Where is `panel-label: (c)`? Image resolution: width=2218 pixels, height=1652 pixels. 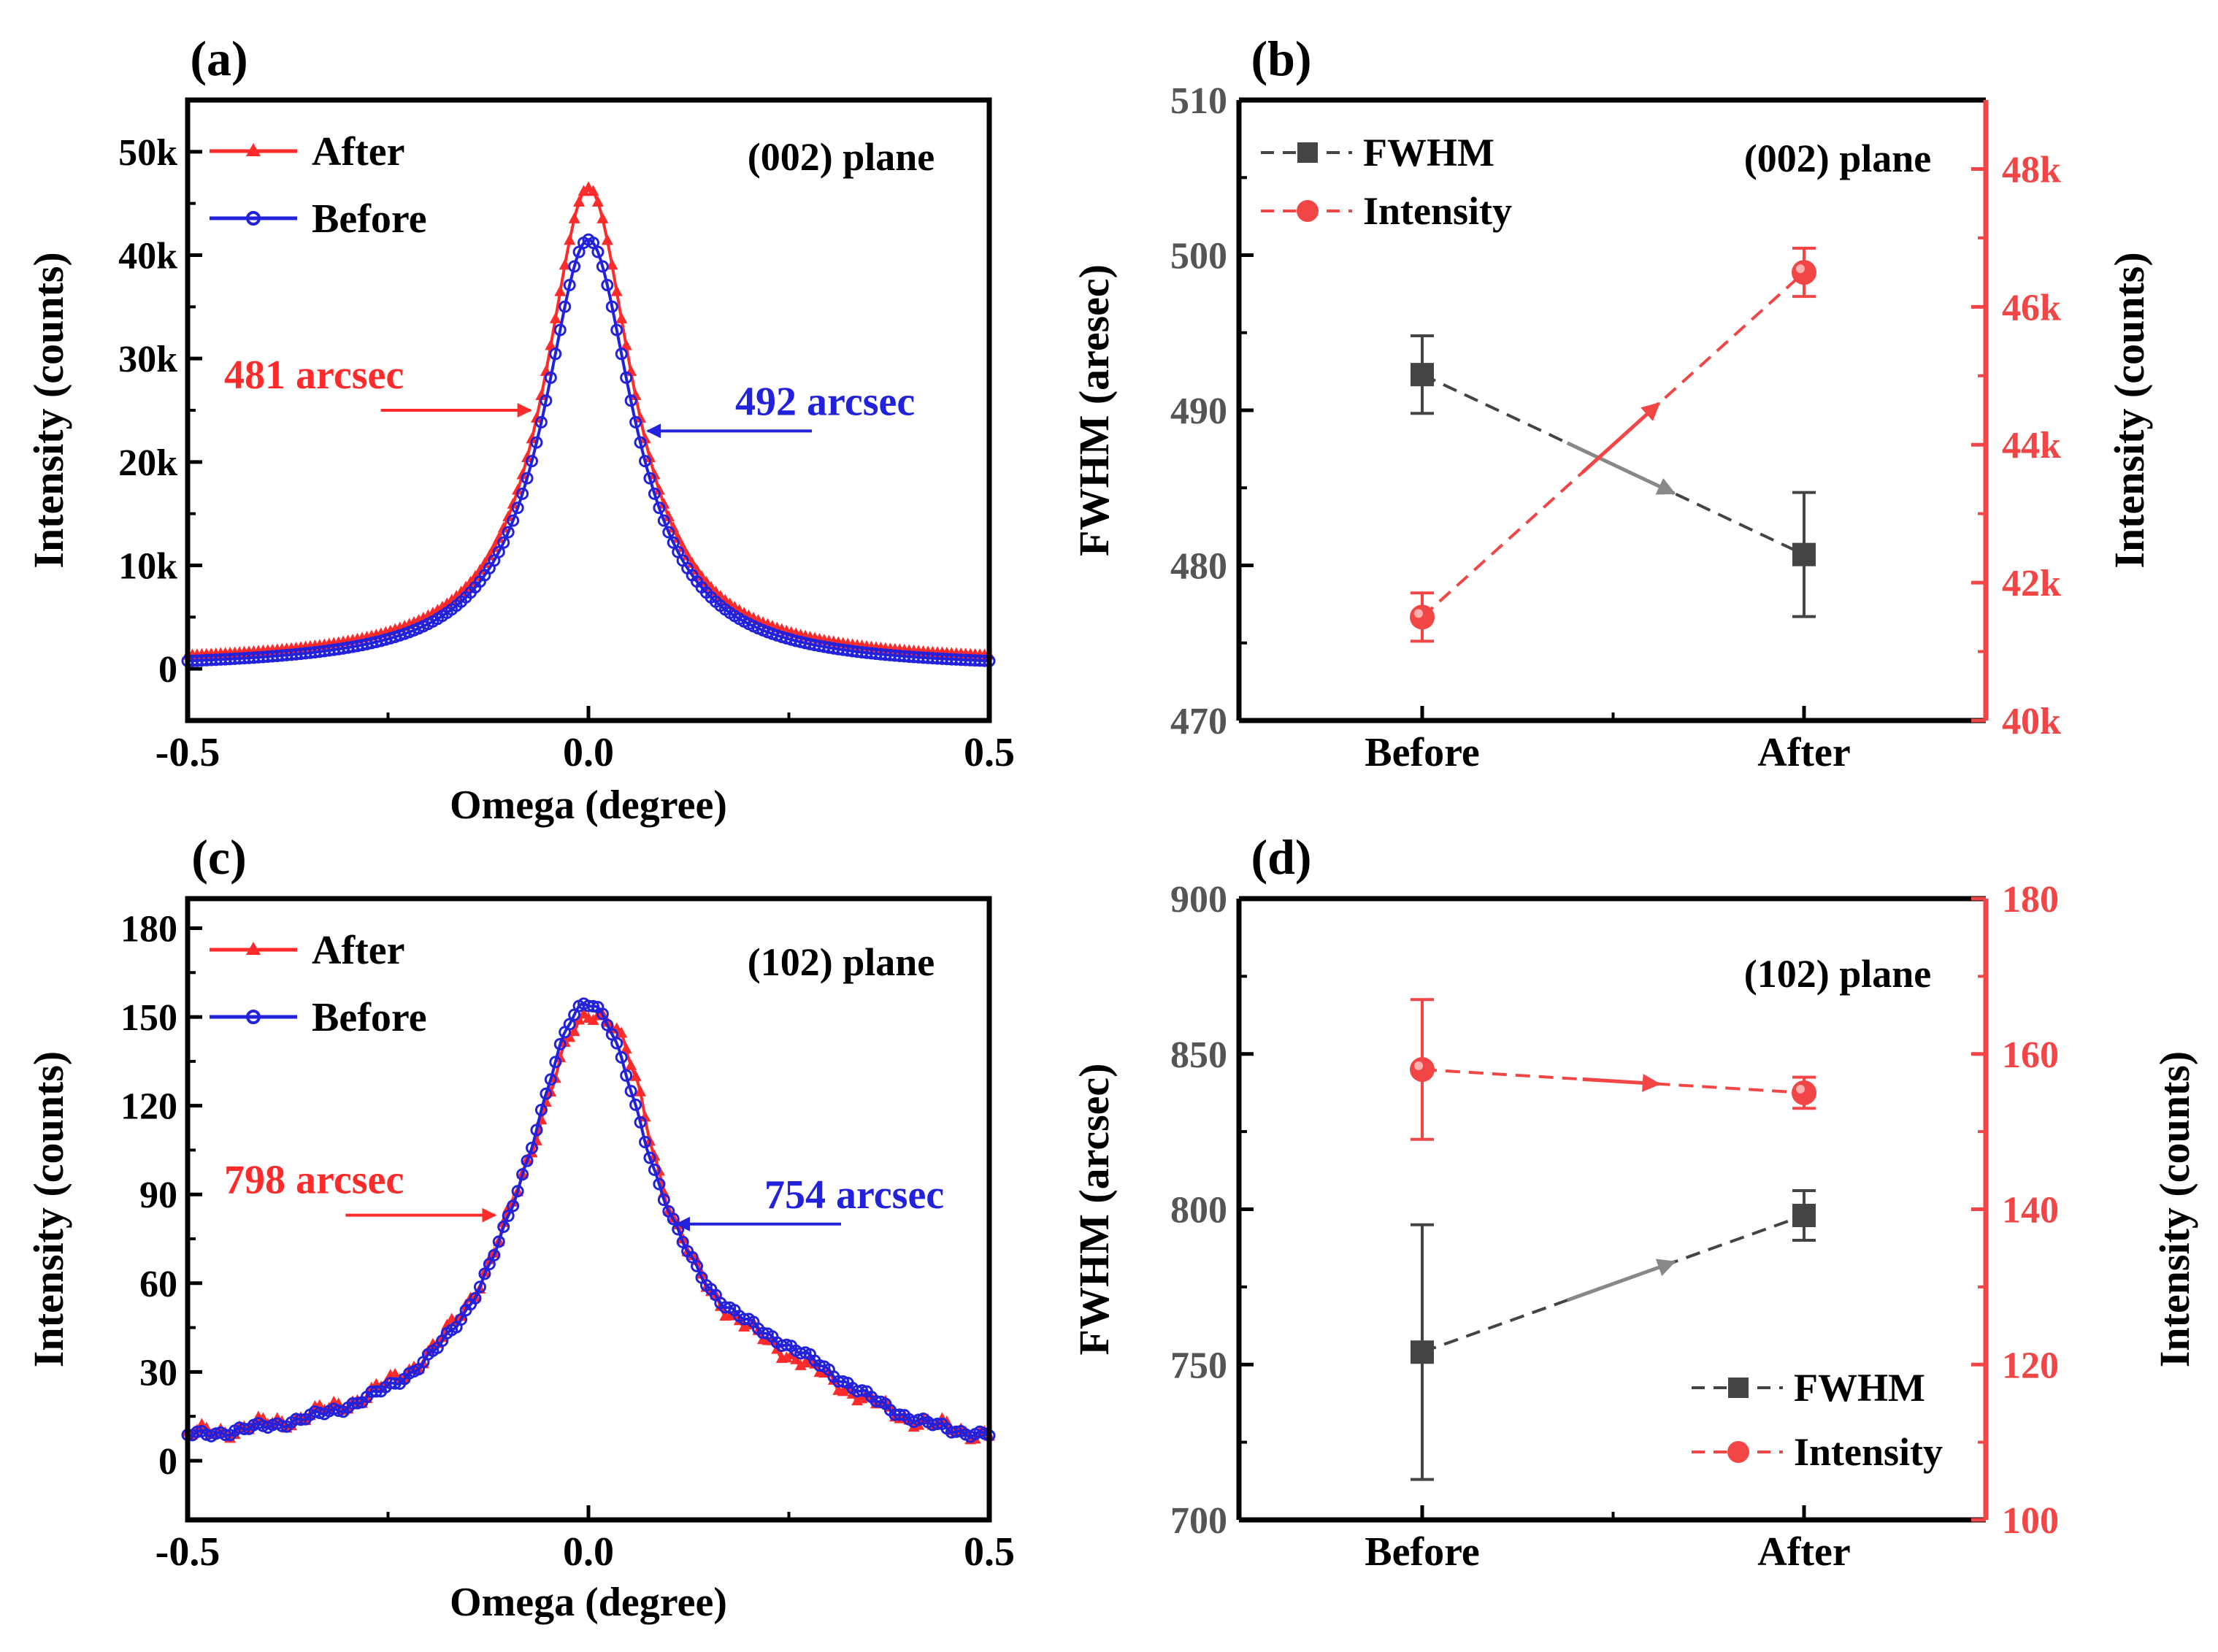 panel-label: (c) is located at coordinates (218, 857).